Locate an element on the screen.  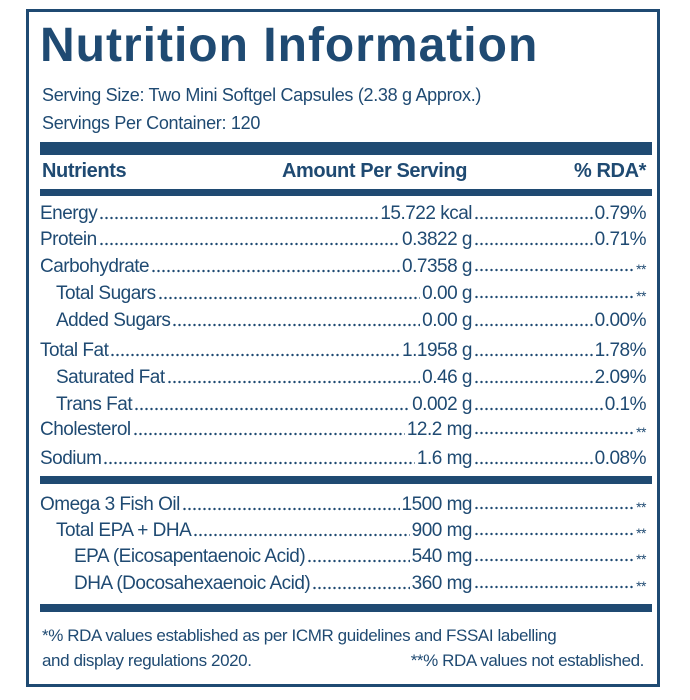
page-title: Nutrition Information is located at coordinates (289, 45).